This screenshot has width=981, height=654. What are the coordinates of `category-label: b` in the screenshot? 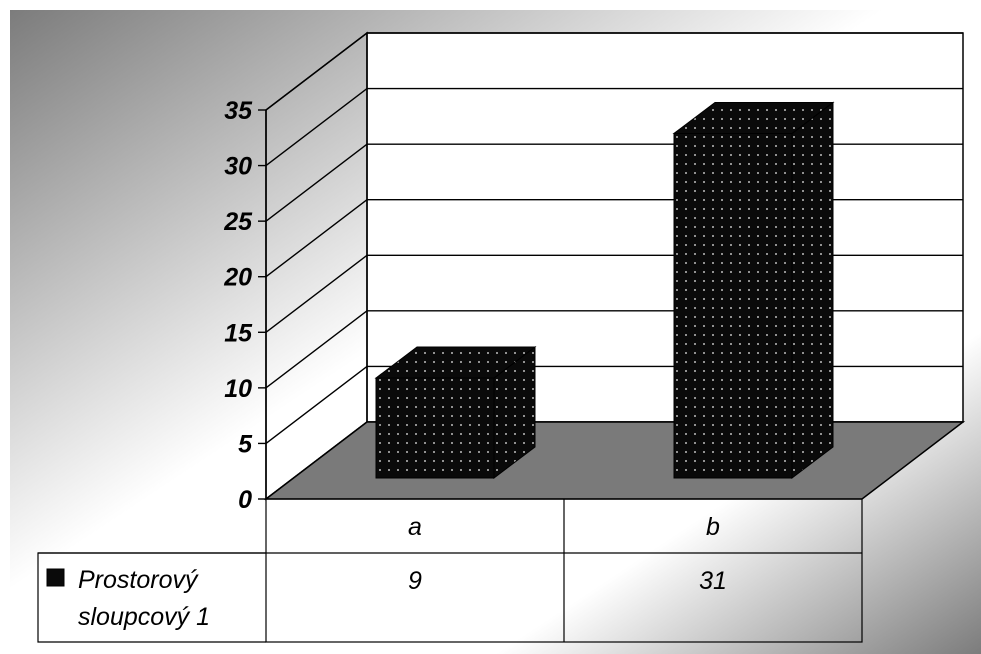 It's located at (713, 527).